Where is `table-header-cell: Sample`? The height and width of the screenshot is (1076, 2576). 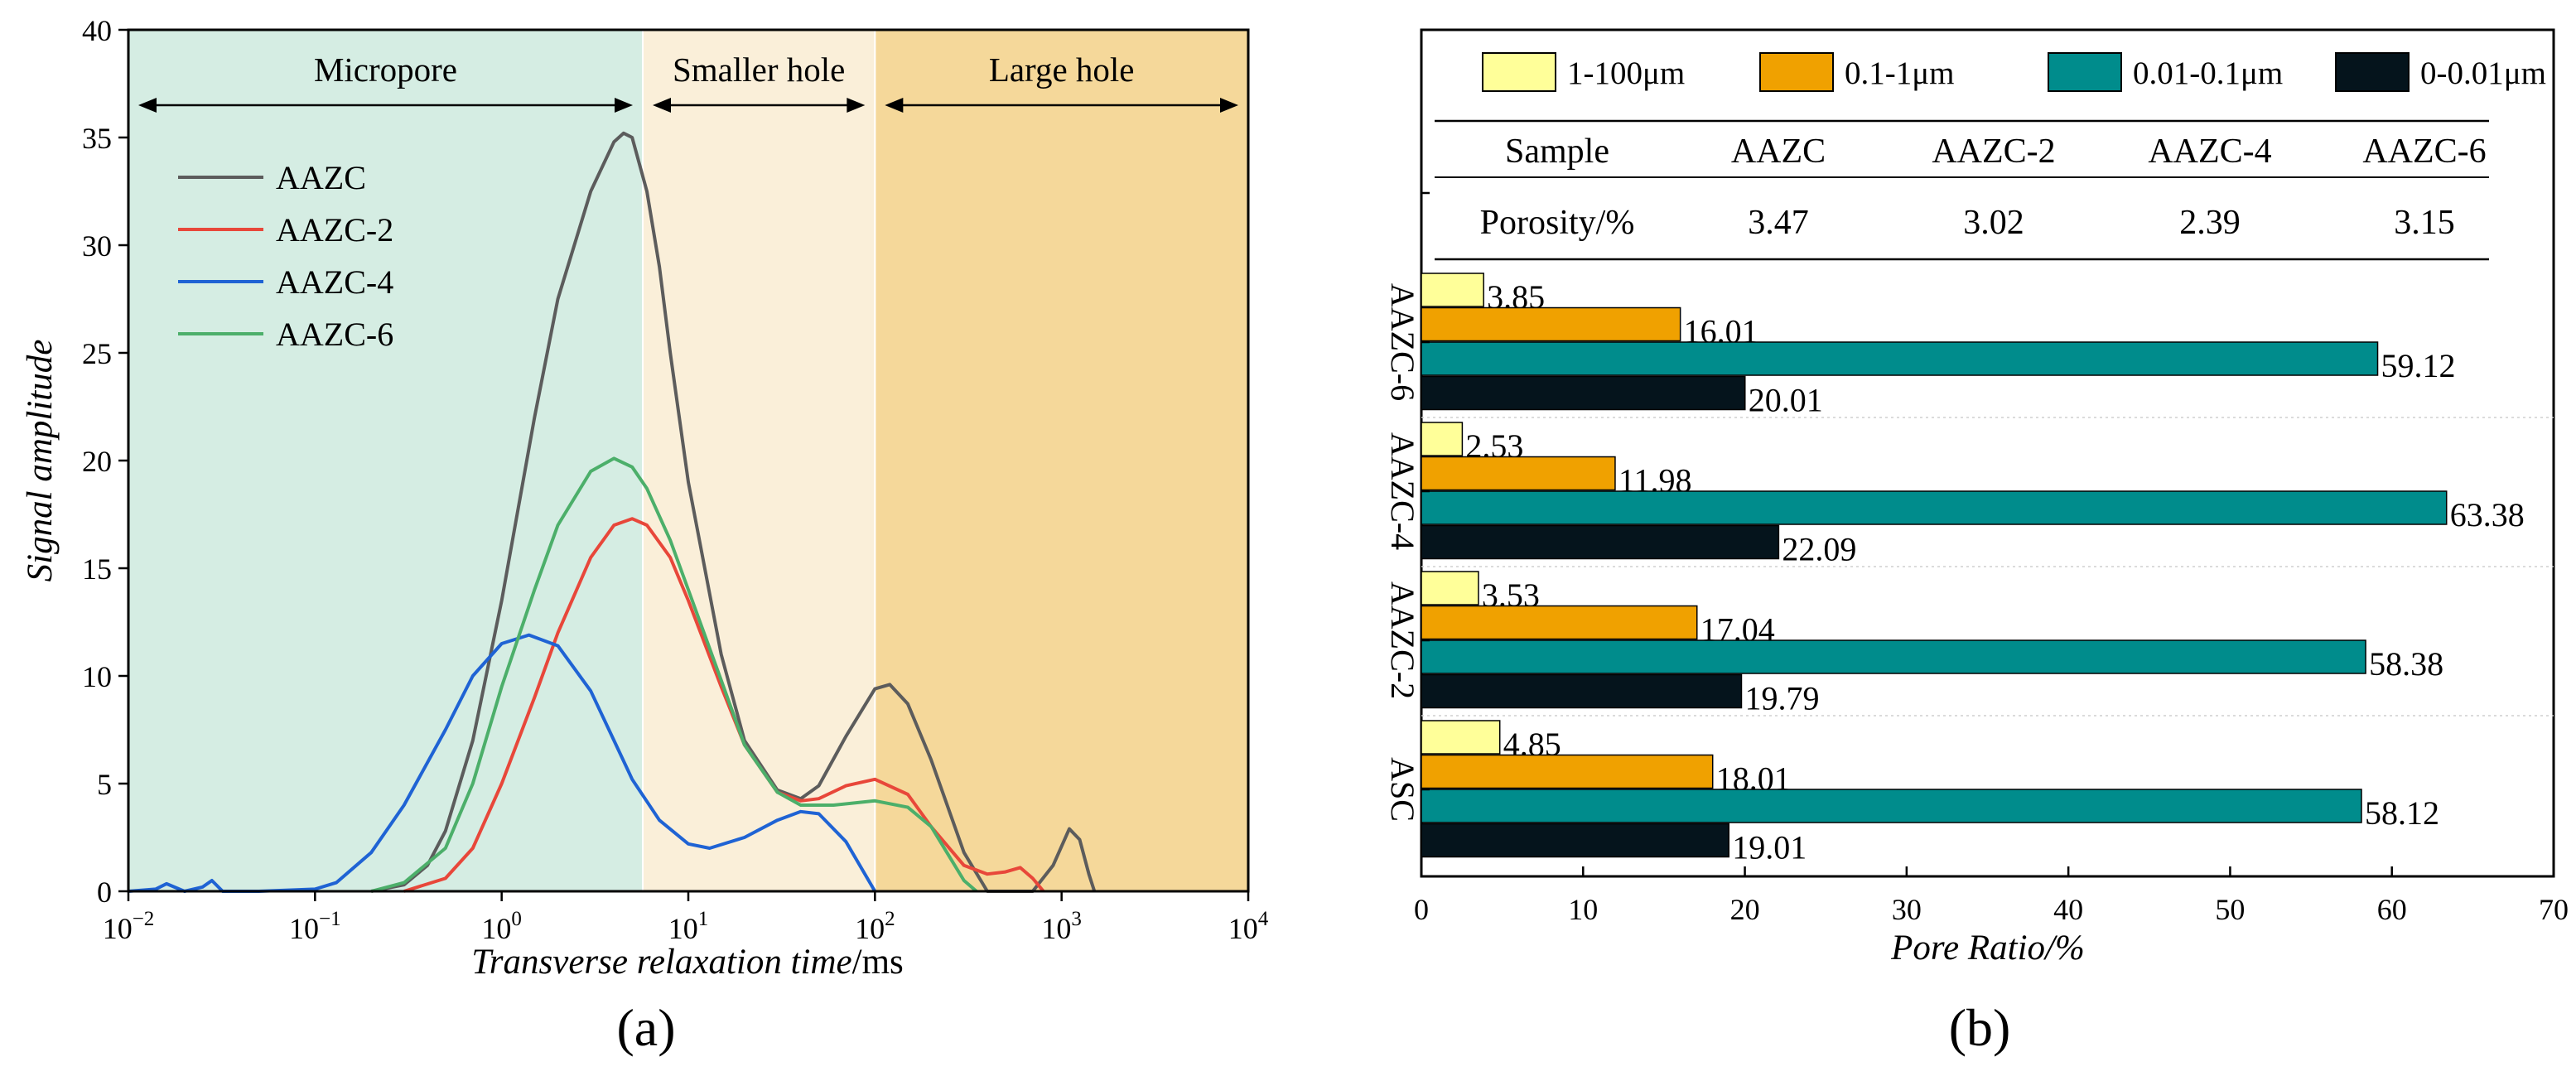 table-header-cell: Sample is located at coordinates (1557, 152).